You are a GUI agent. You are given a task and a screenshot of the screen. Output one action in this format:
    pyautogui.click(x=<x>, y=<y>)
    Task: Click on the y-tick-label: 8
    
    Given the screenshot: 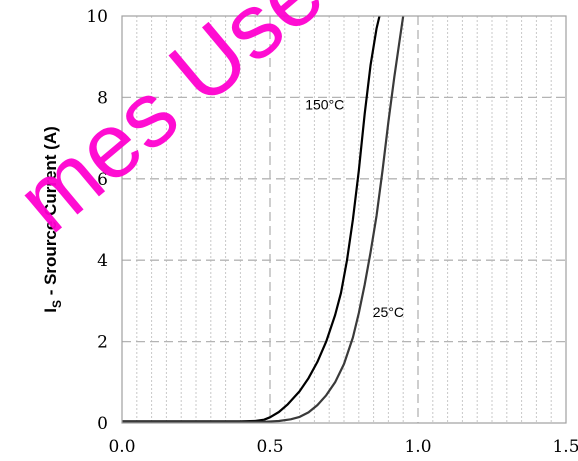 What is the action you would take?
    pyautogui.click(x=102, y=98)
    